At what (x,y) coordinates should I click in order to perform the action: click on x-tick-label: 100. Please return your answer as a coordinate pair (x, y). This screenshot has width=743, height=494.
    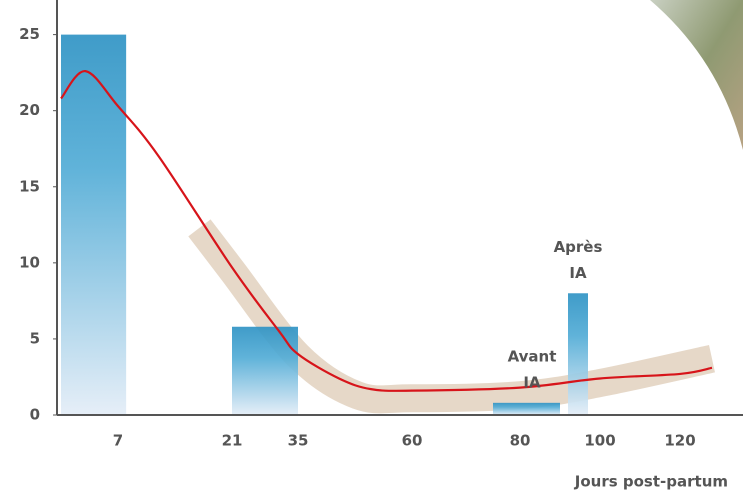
    Looking at the image, I should click on (599, 441).